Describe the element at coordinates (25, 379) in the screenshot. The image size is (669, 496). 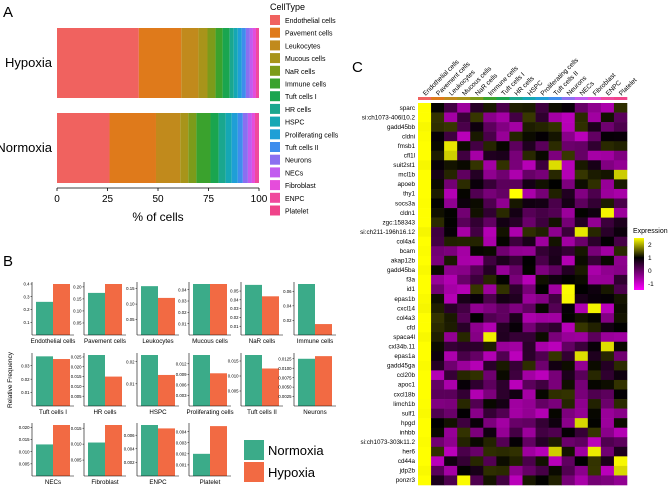
I see `b-y-tick-label: 0.02` at that location.